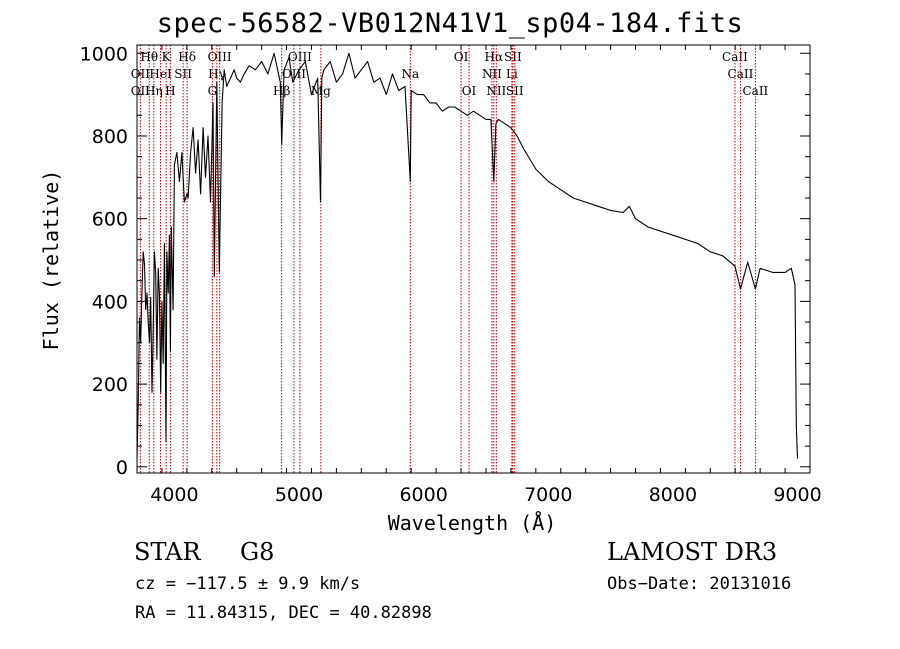  I want to click on x-tick-label: 5000, so click(299, 495).